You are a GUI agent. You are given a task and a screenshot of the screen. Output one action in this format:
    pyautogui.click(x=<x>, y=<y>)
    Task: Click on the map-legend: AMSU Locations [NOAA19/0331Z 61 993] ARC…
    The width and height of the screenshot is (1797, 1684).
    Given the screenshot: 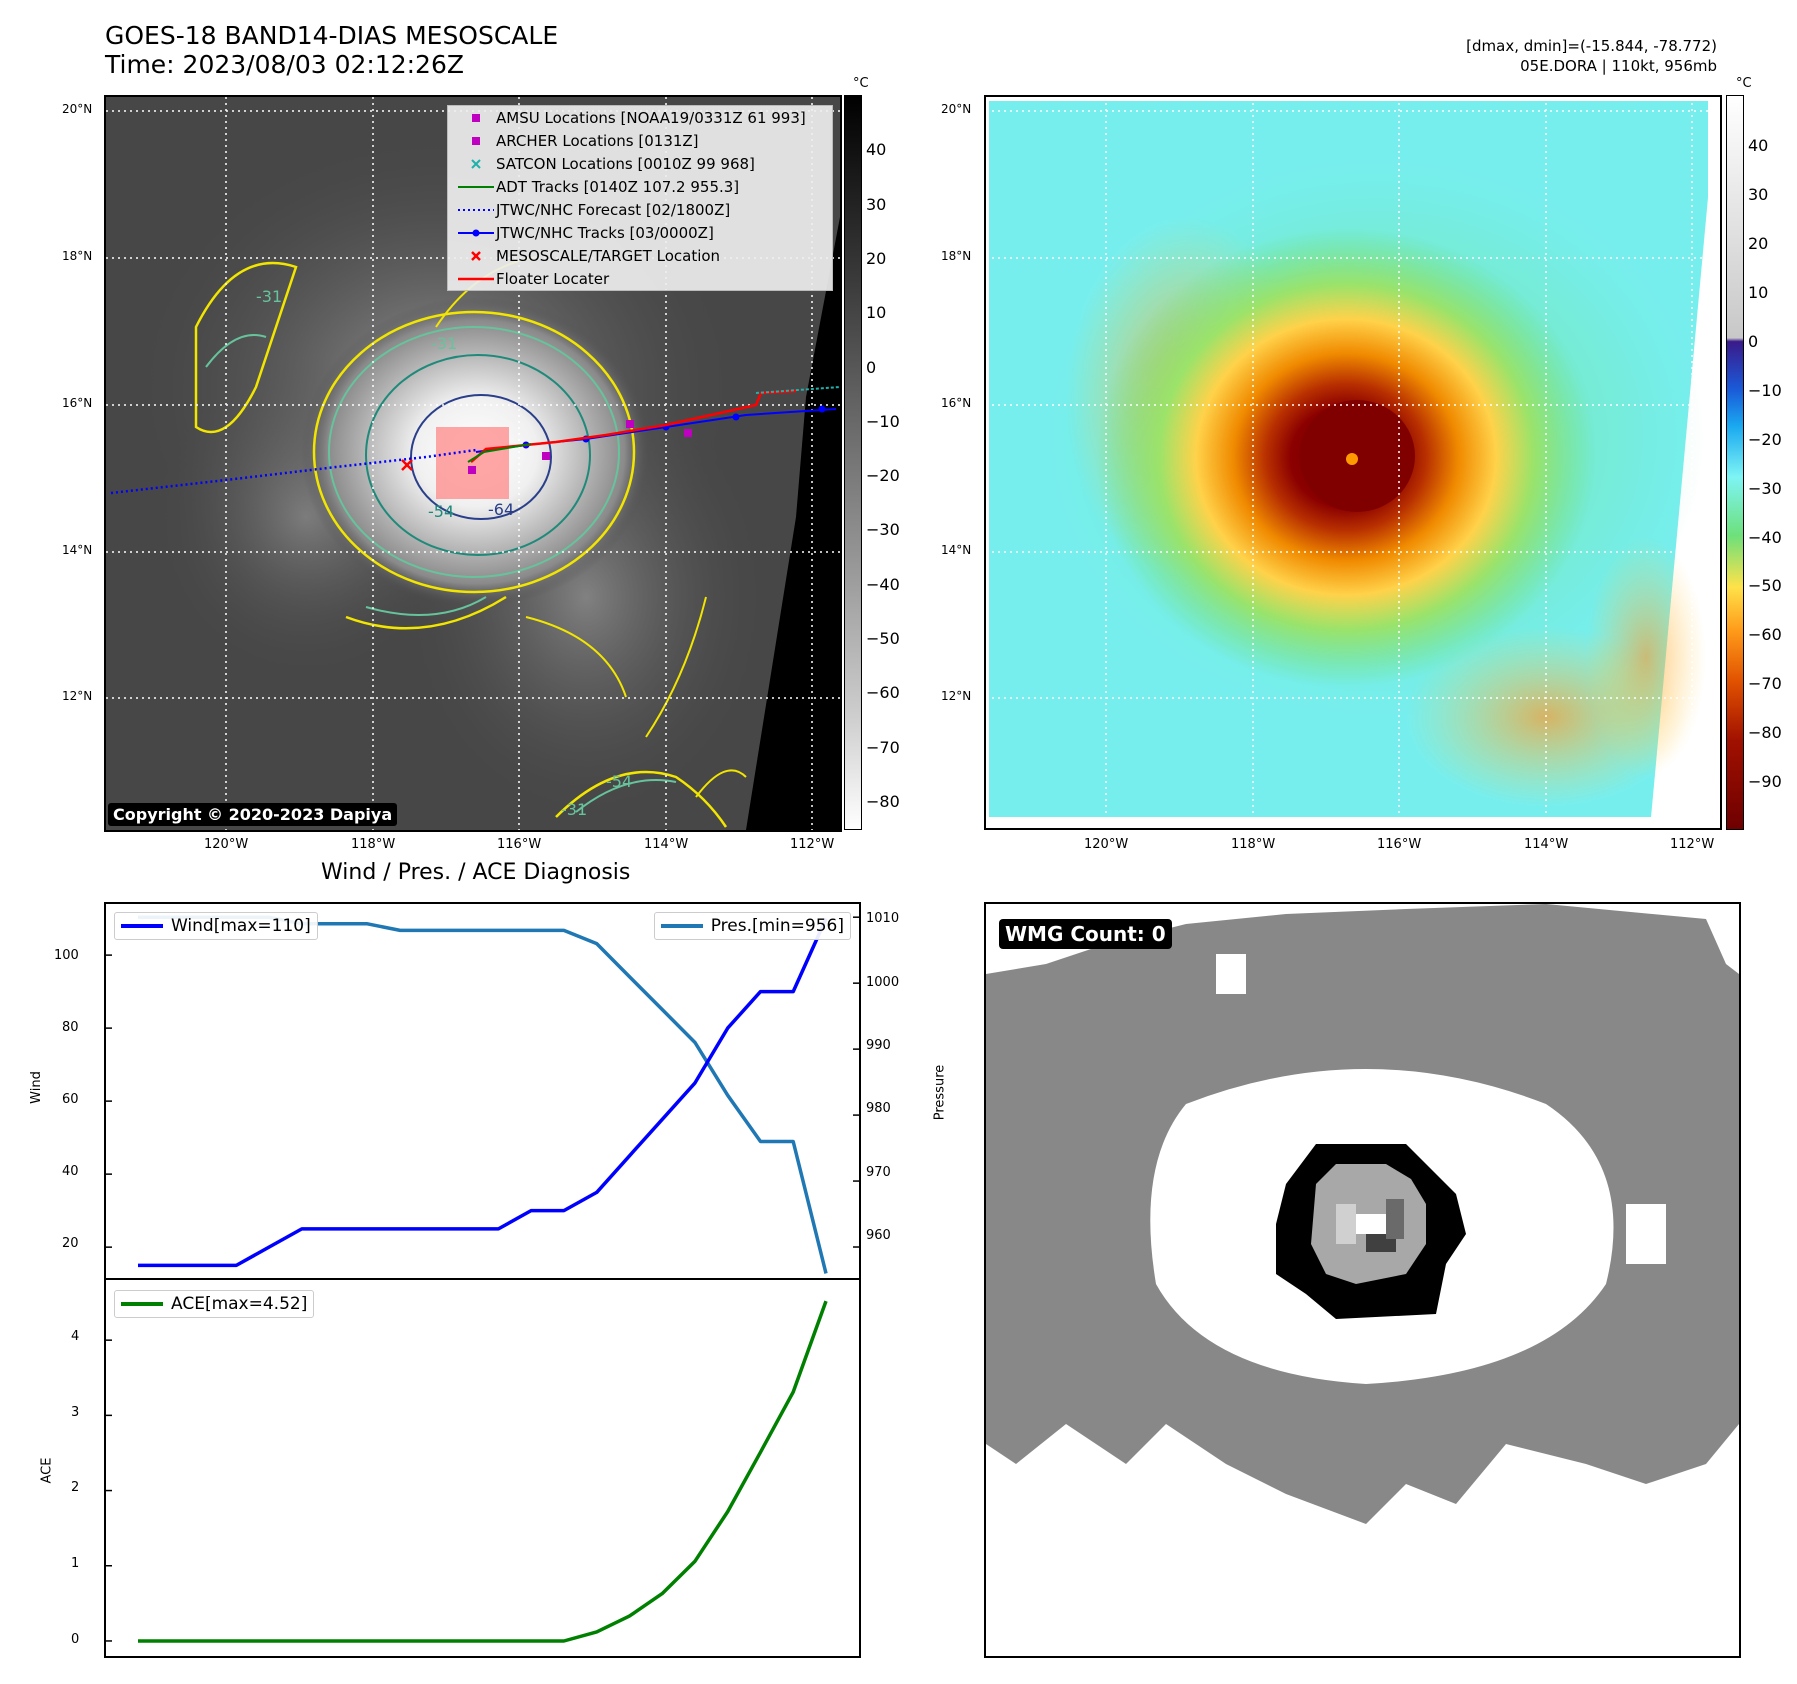 What is the action you would take?
    pyautogui.click(x=640, y=198)
    